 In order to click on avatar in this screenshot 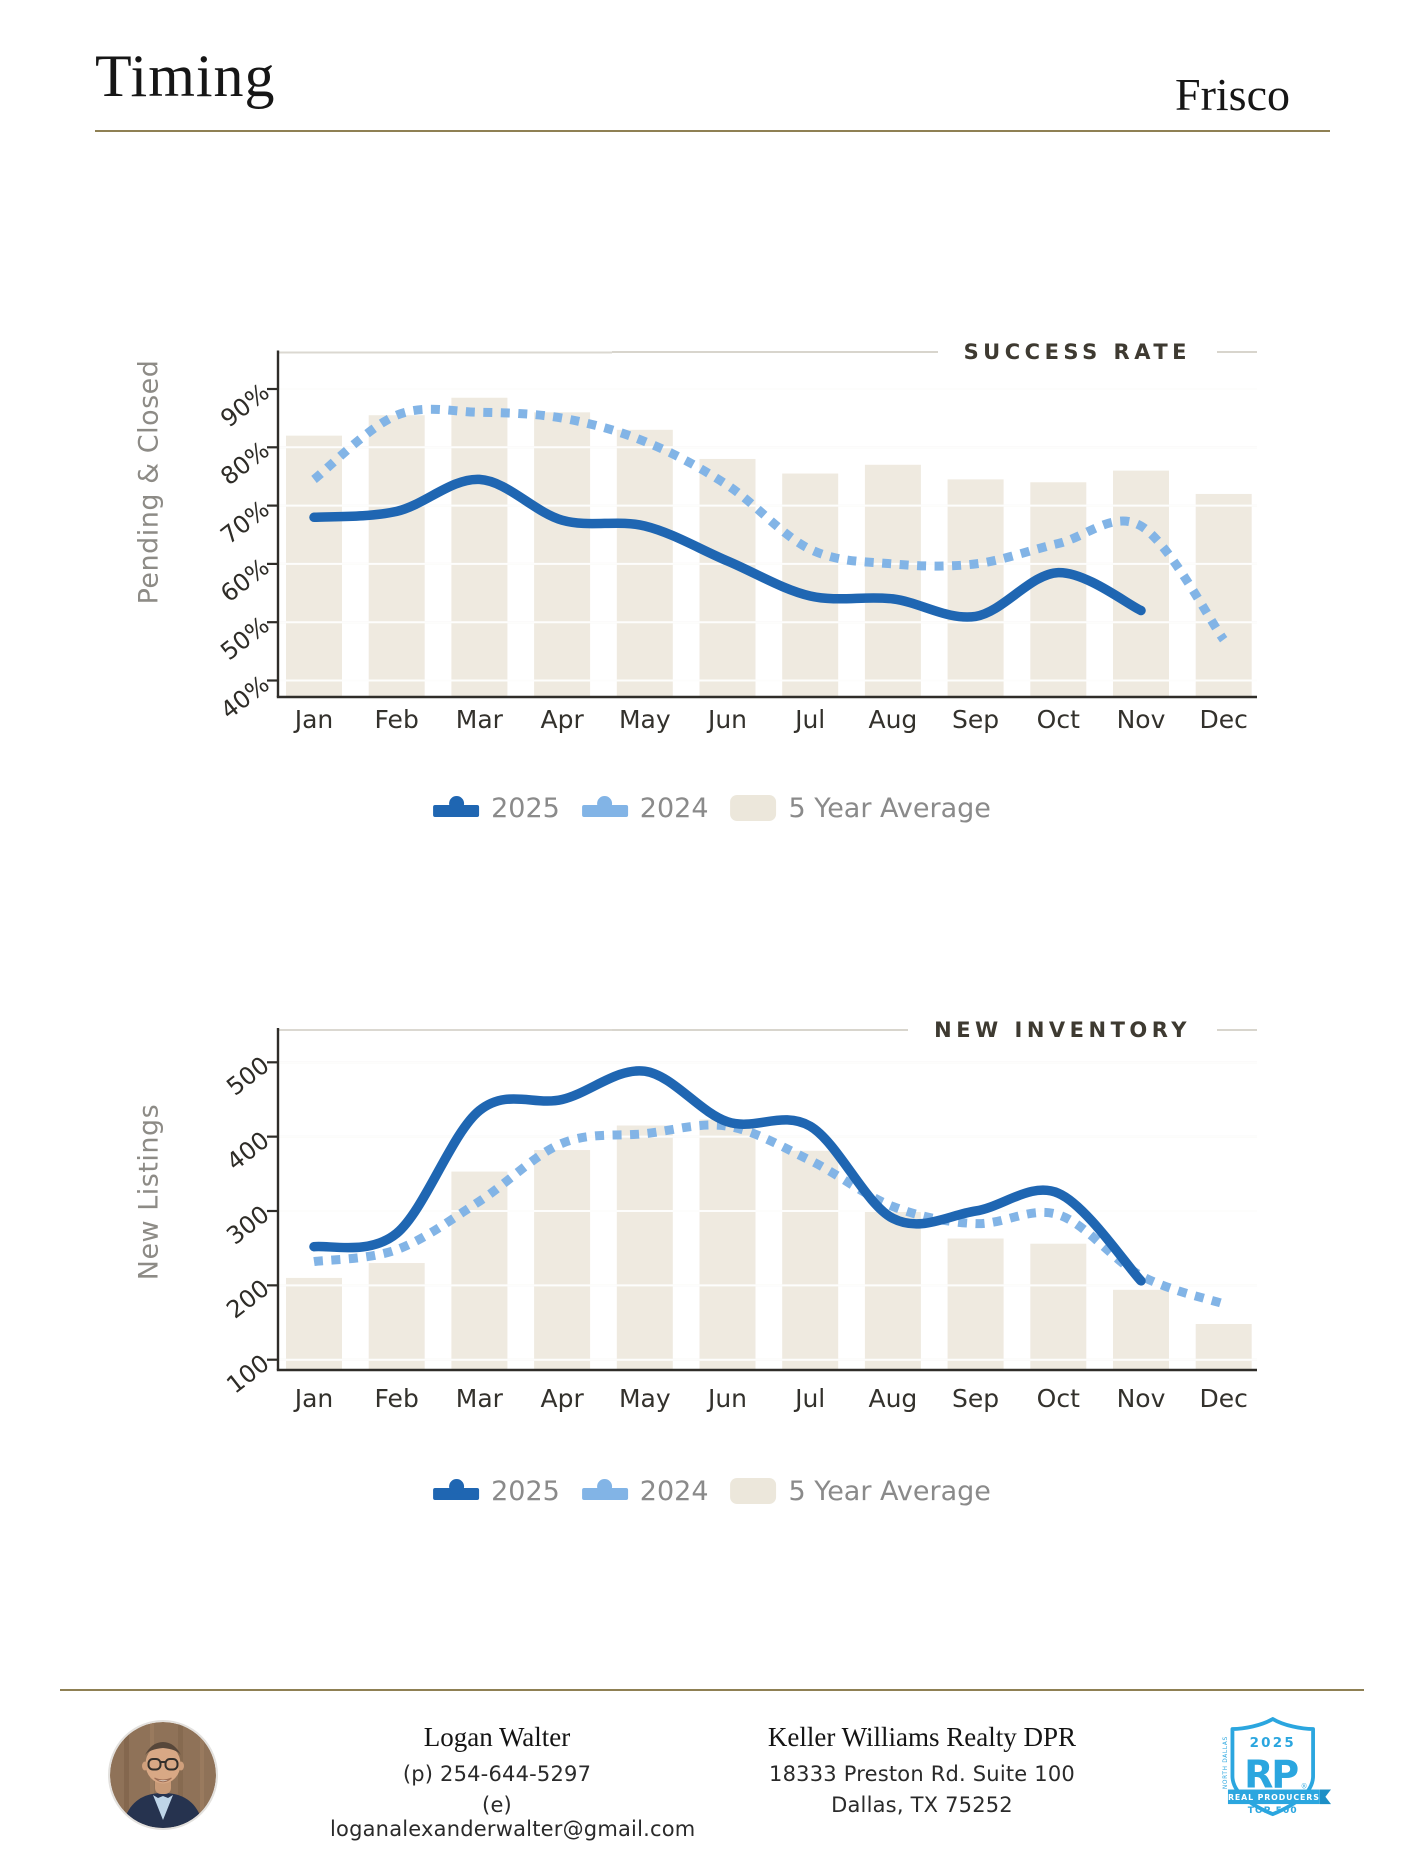, I will do `click(163, 1775)`.